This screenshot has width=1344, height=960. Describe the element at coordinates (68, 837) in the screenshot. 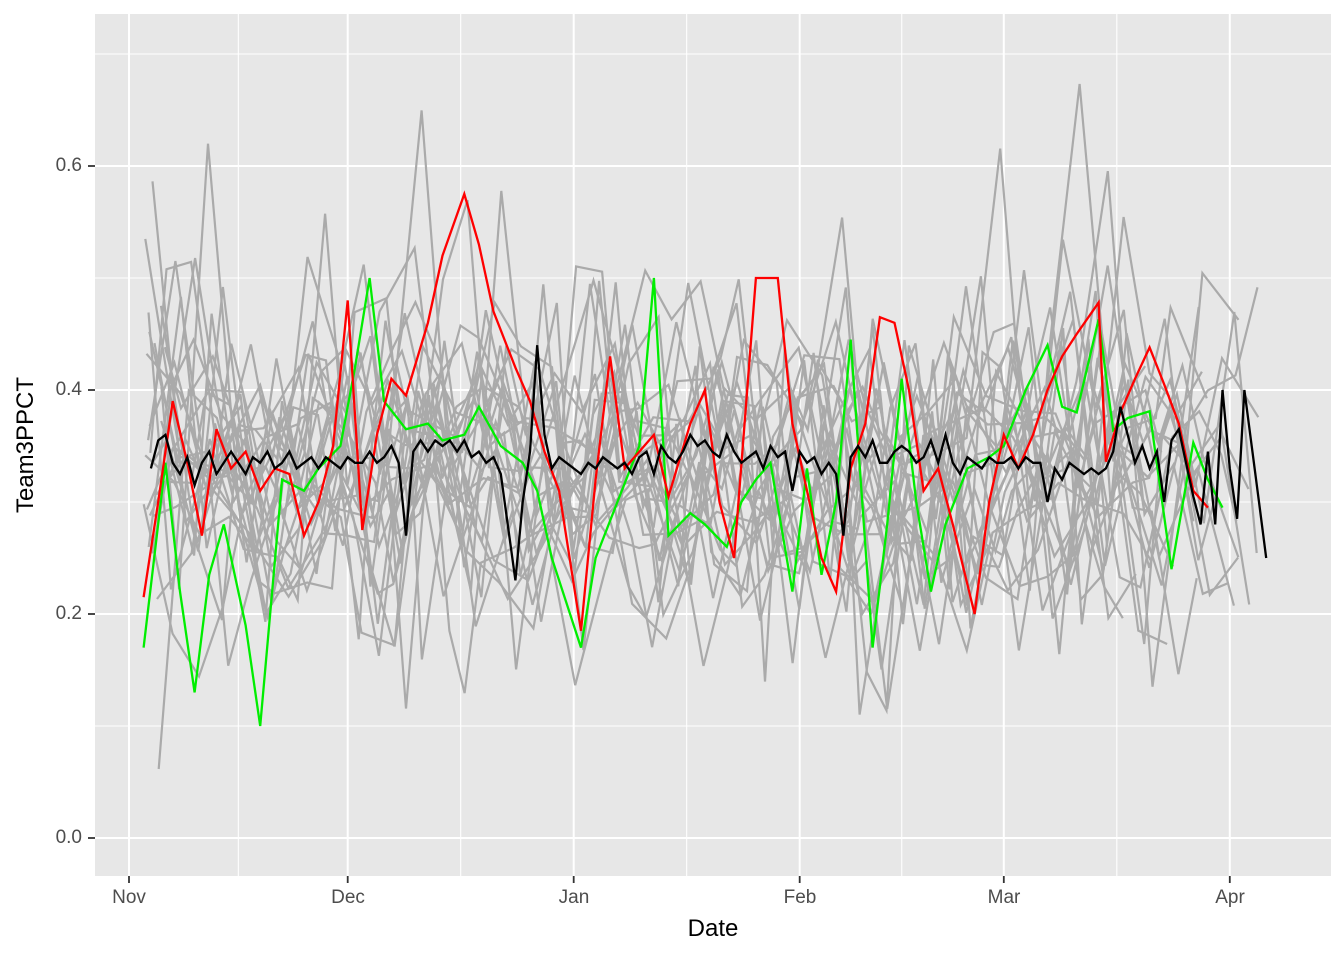

I see `y-tick-label: 0.0` at that location.